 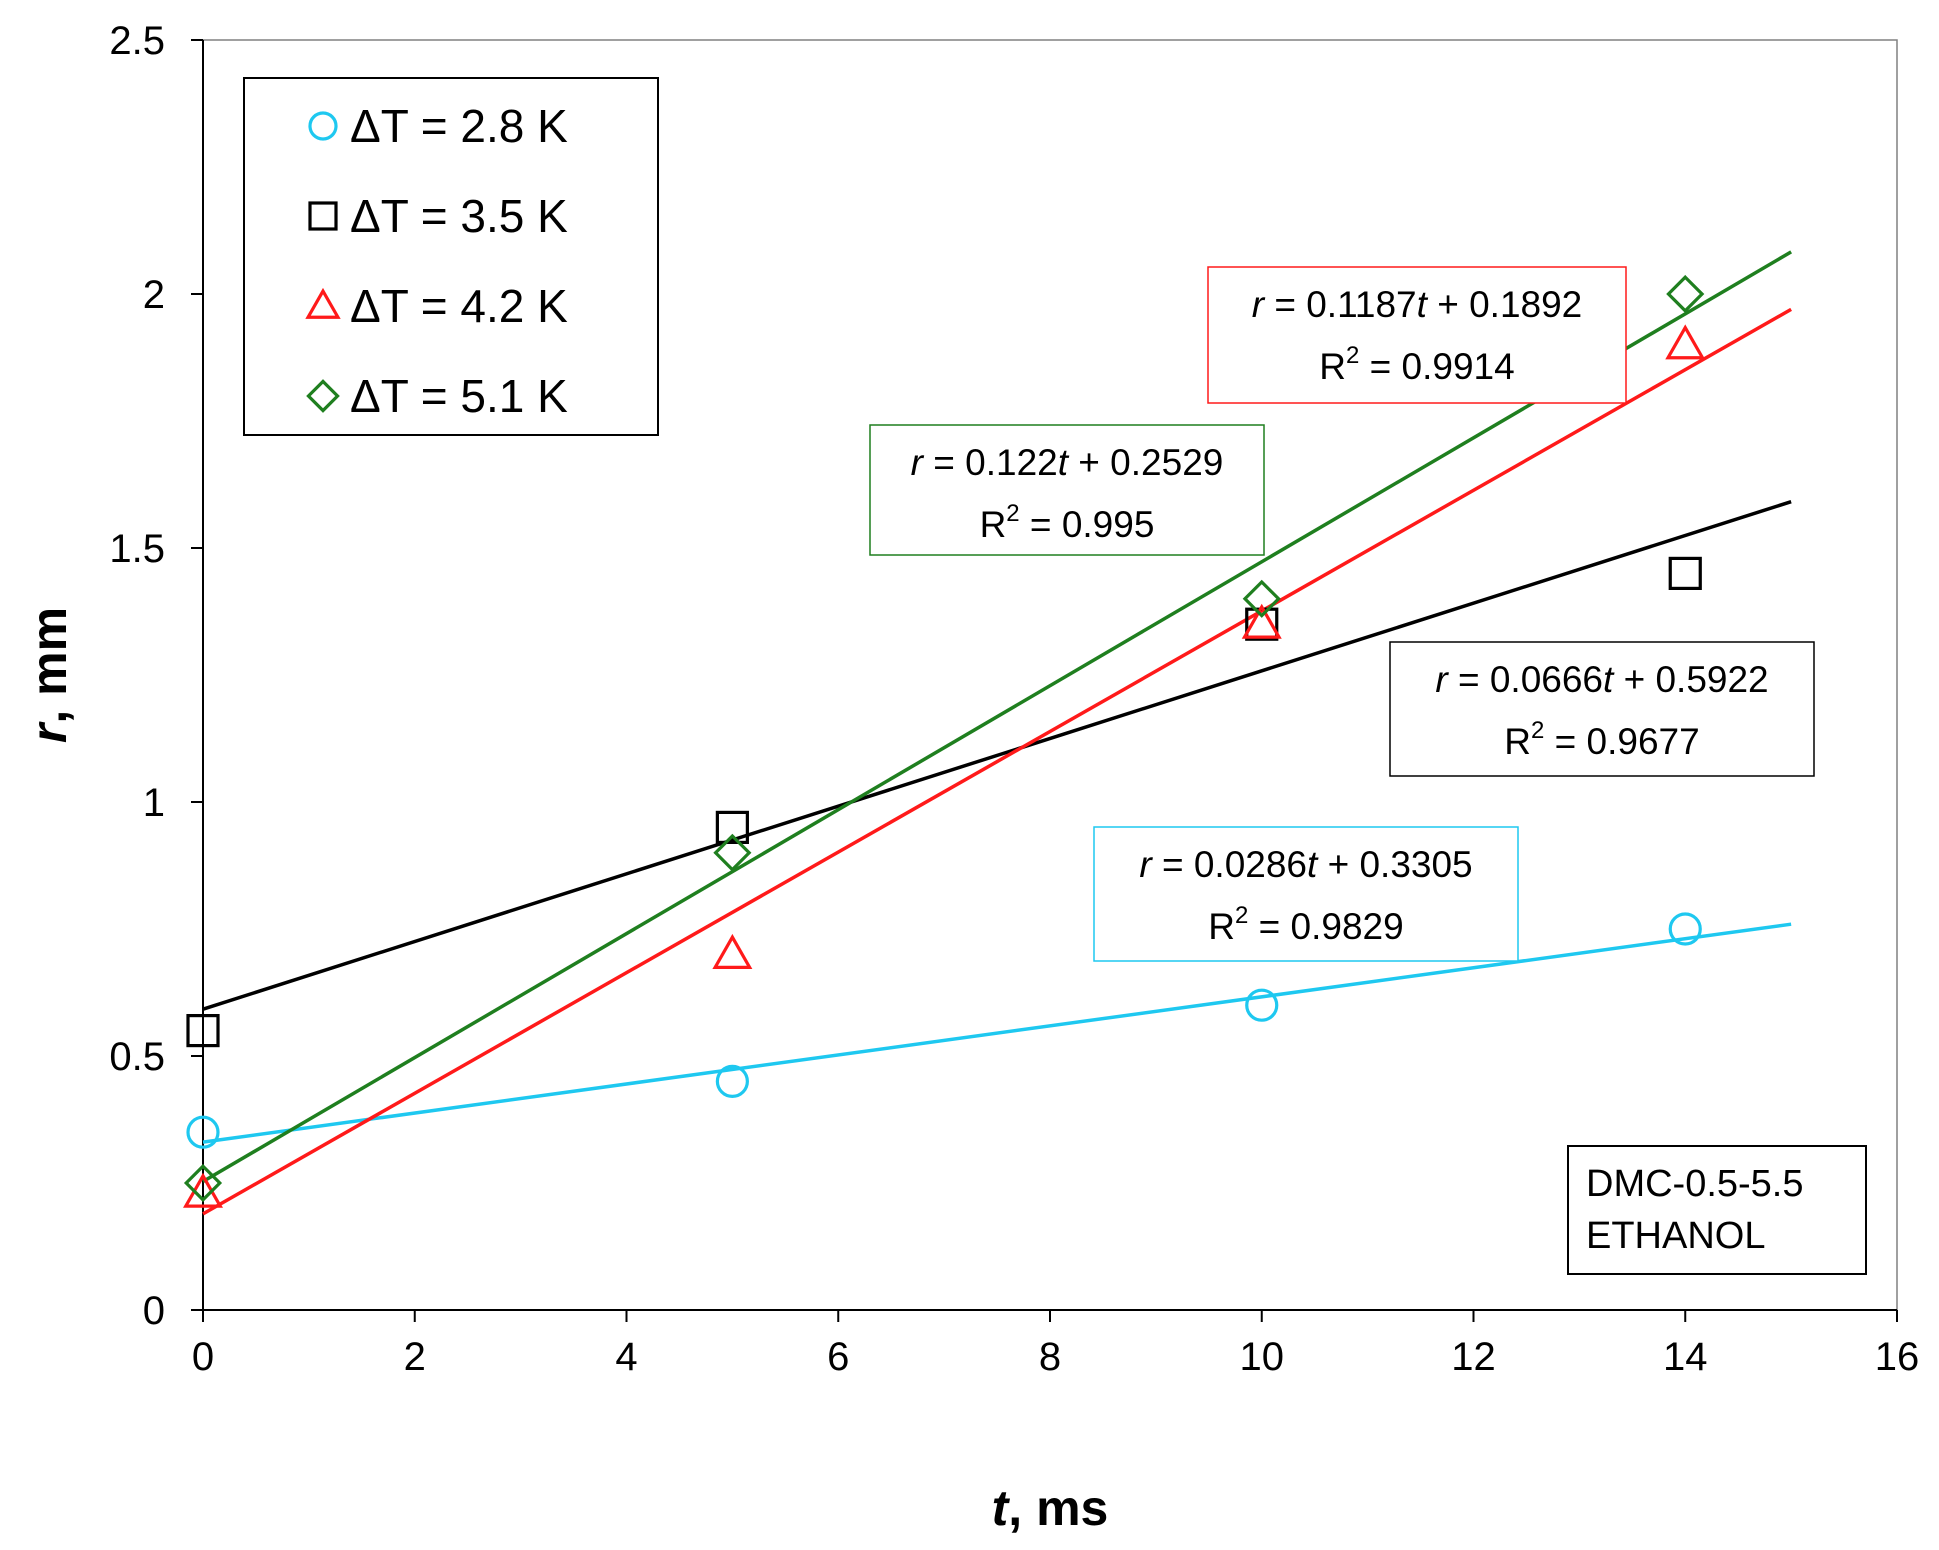 I want to click on y-axis-title: r, mm, so click(x=49, y=675).